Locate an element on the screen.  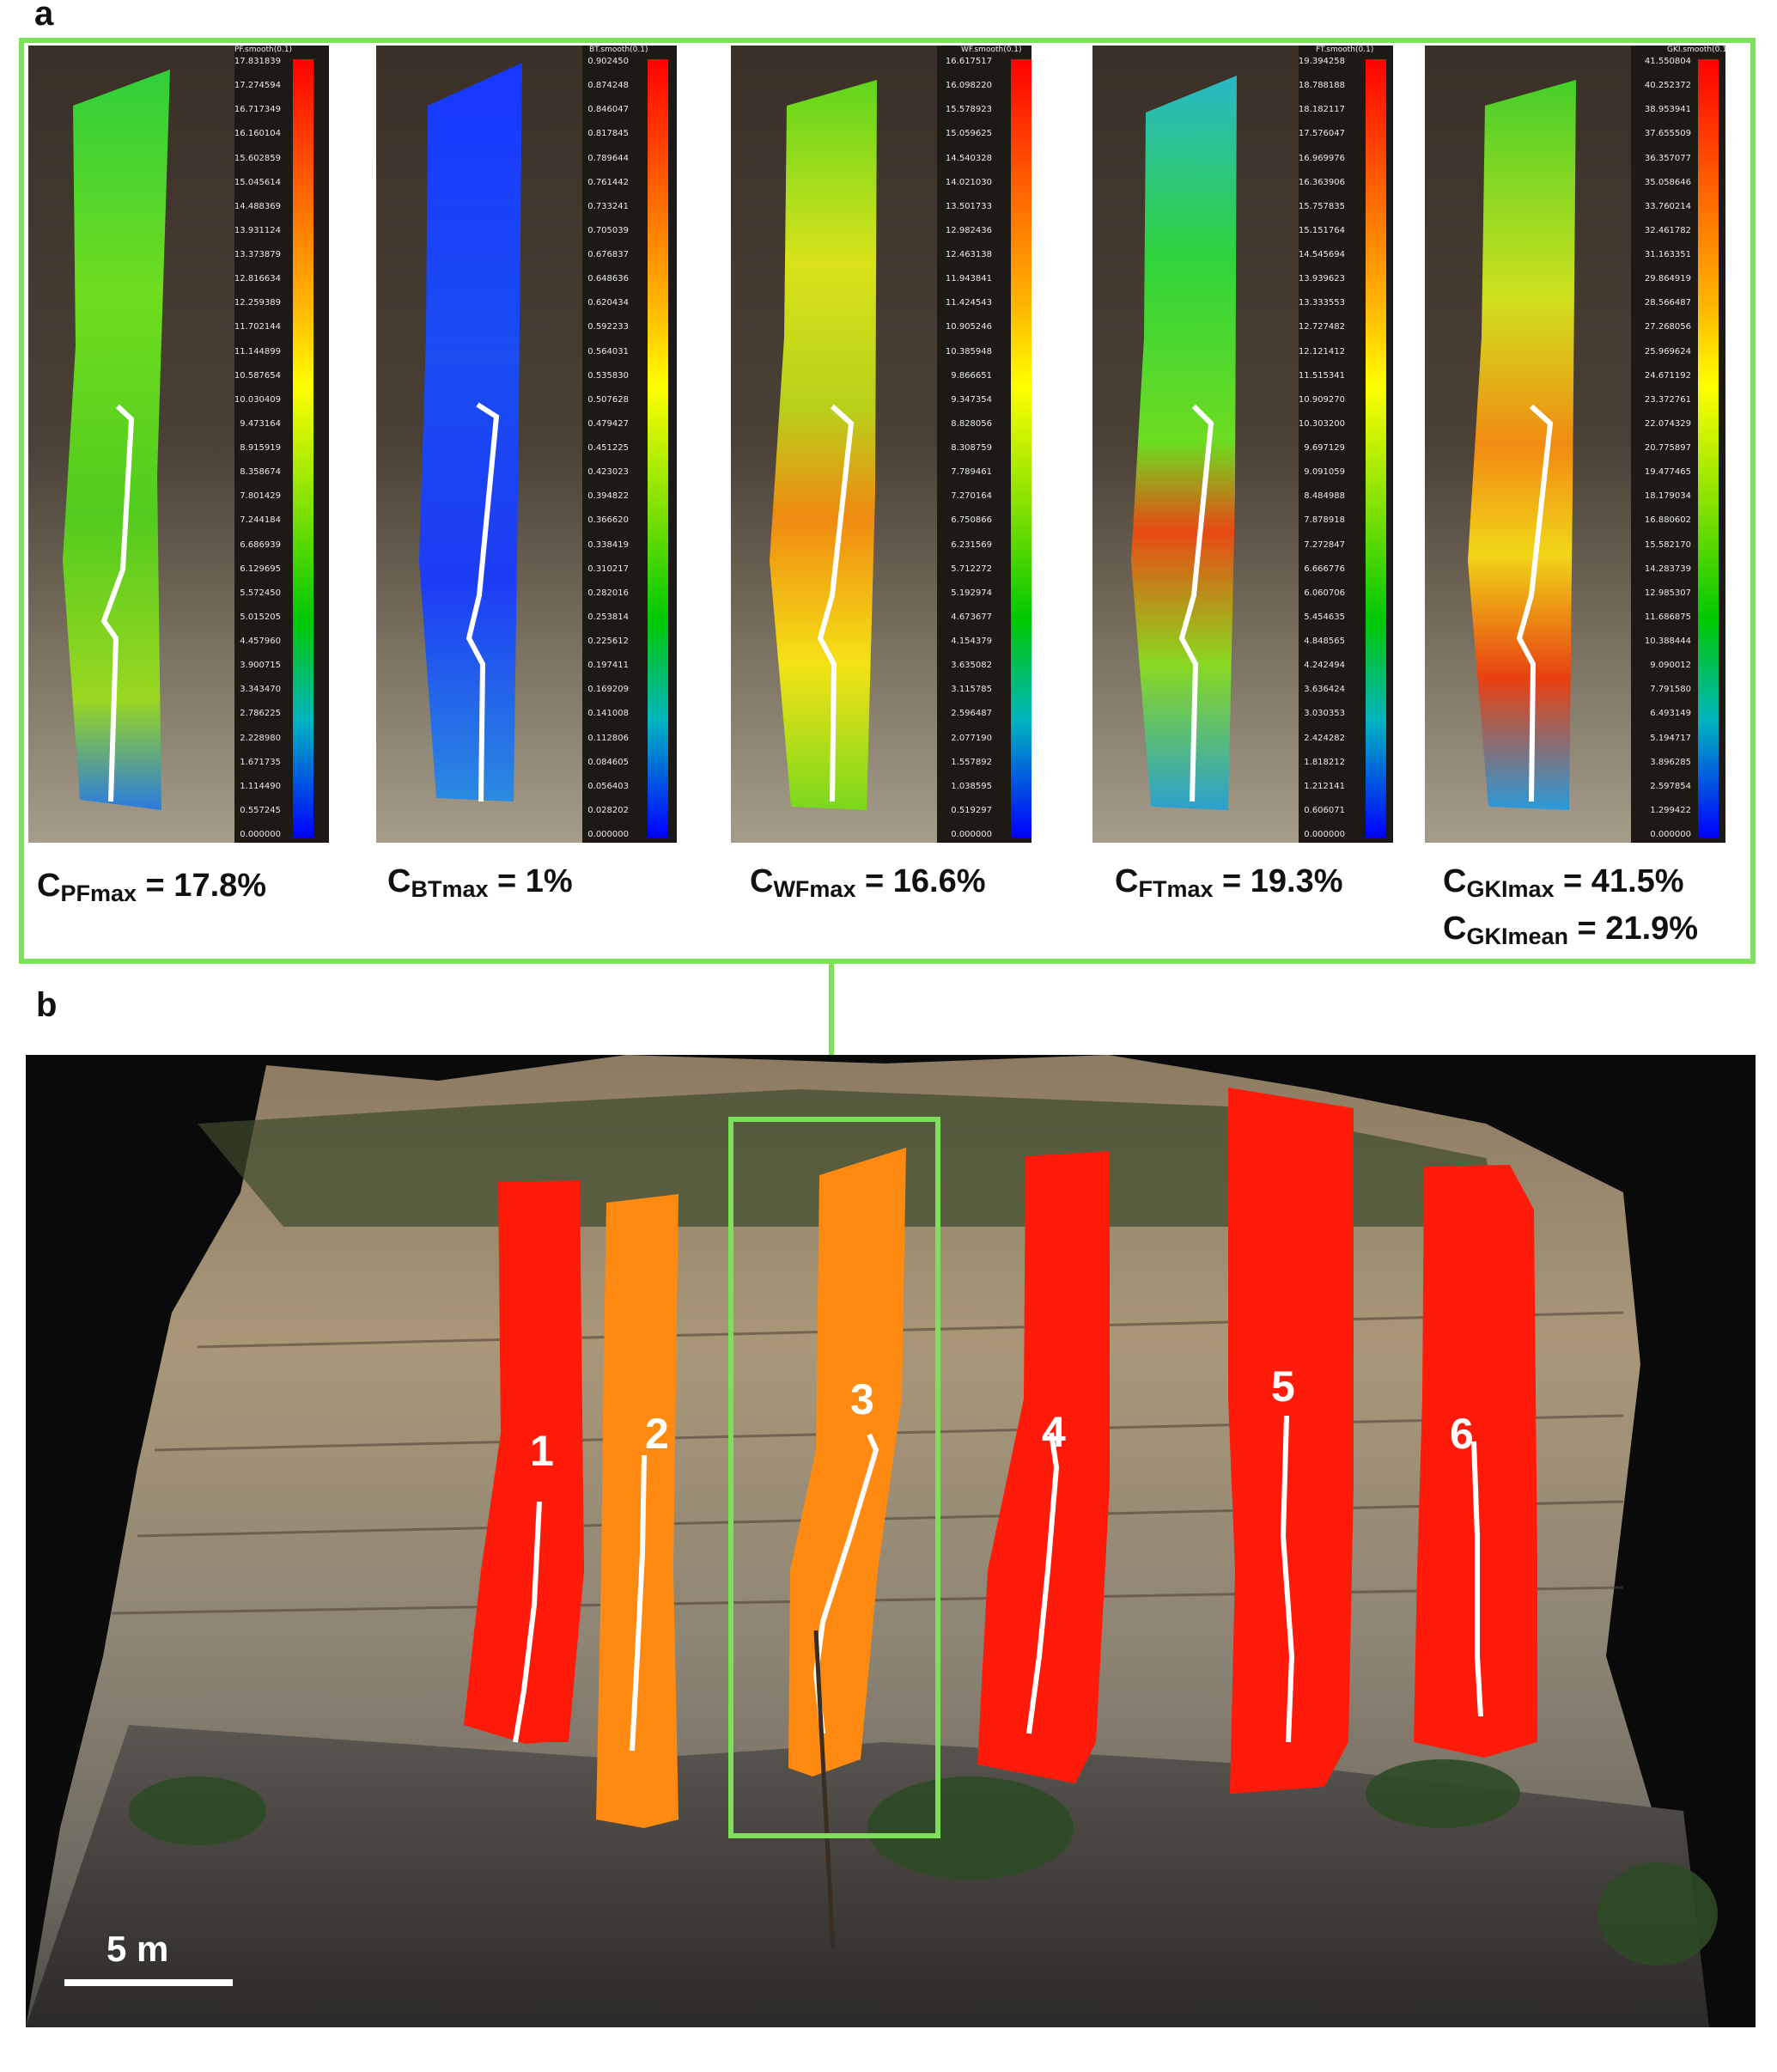
colorbar-tick-label: 6.231569 is located at coordinates (971, 544).